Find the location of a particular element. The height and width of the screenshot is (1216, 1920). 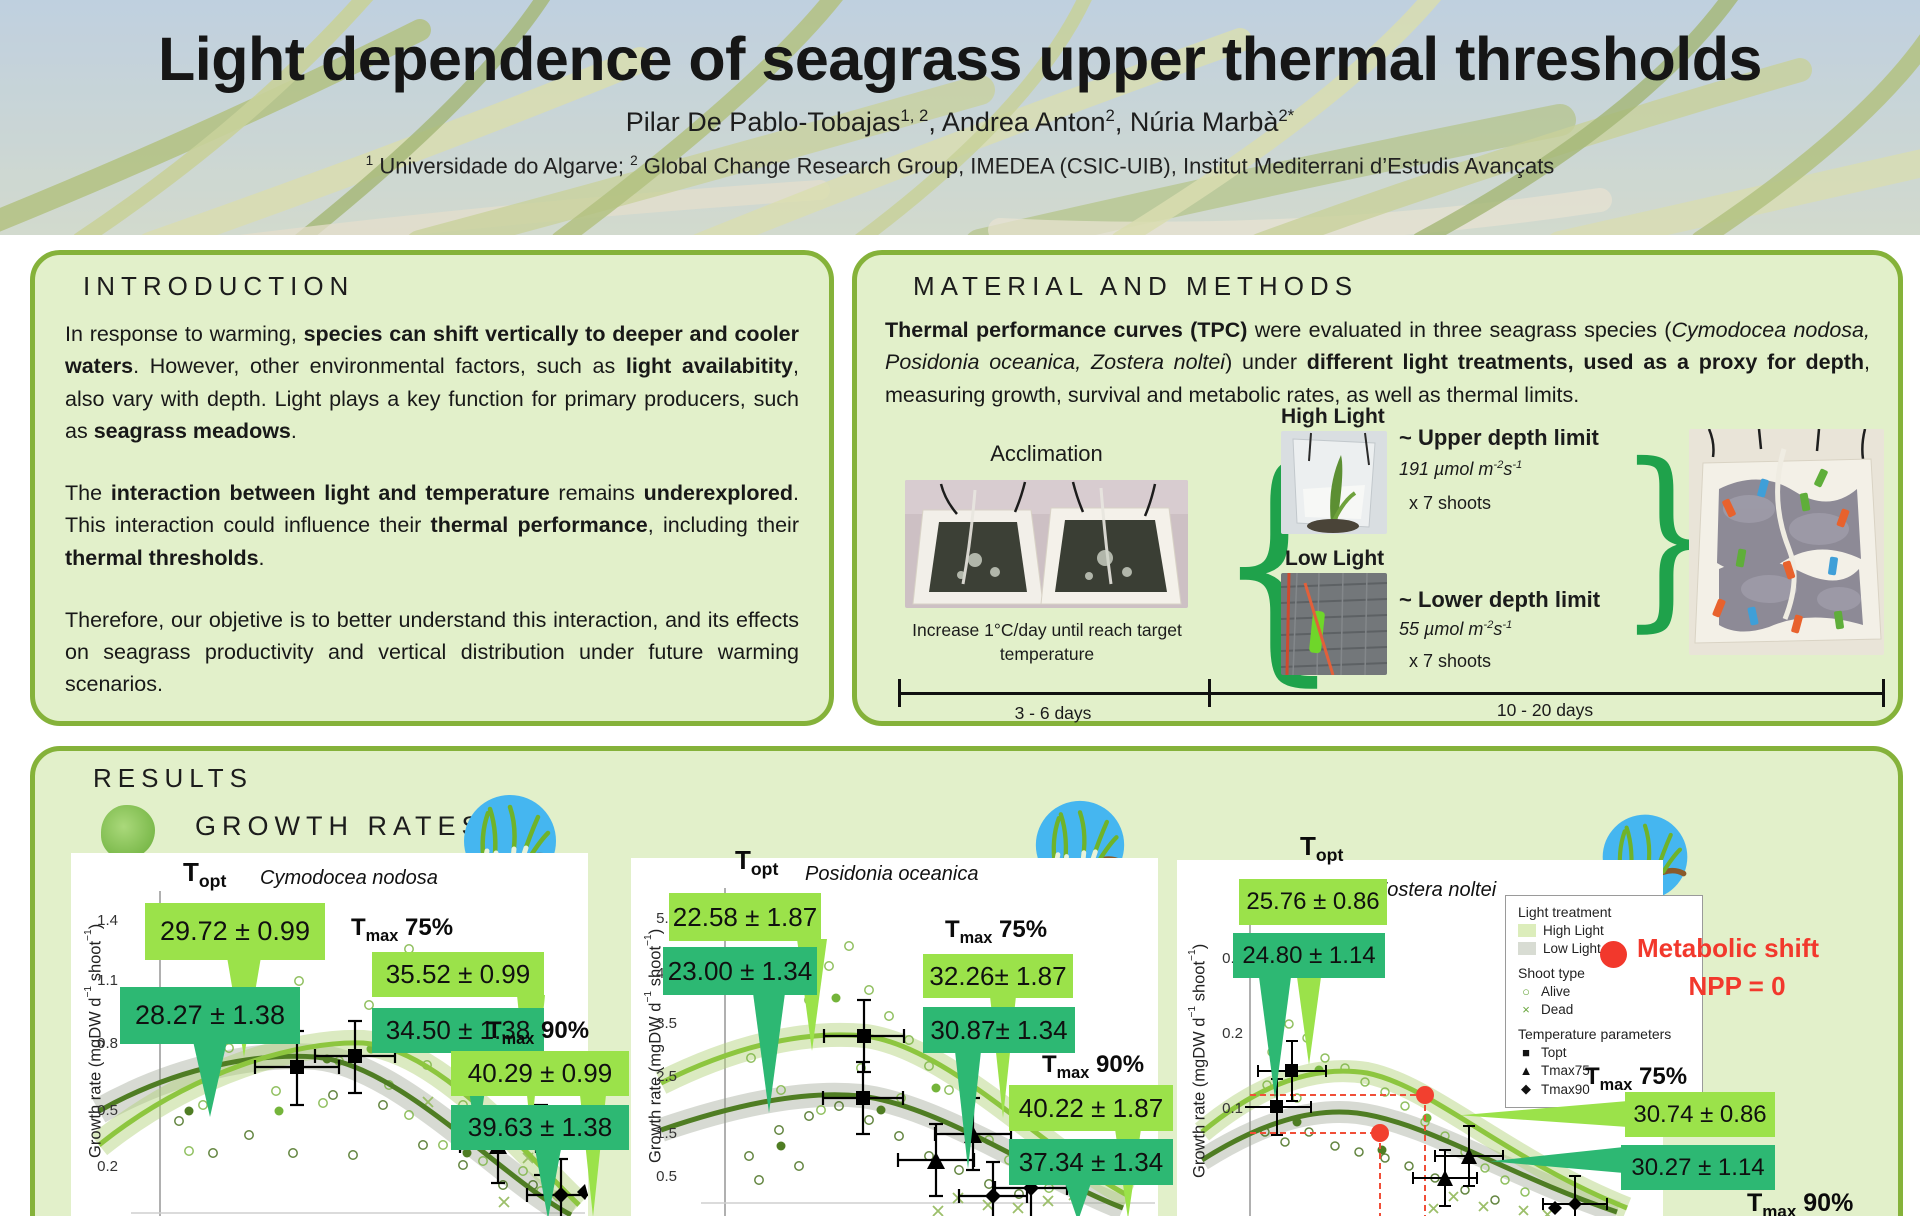

legend-item-alive: Alive is located at coordinates (1556, 991).